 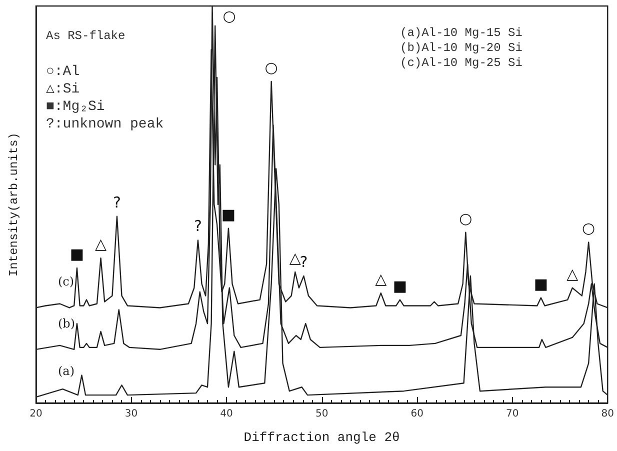 I want to click on annotation: (a)Al-10 Mg-15 Si, so click(x=461, y=33).